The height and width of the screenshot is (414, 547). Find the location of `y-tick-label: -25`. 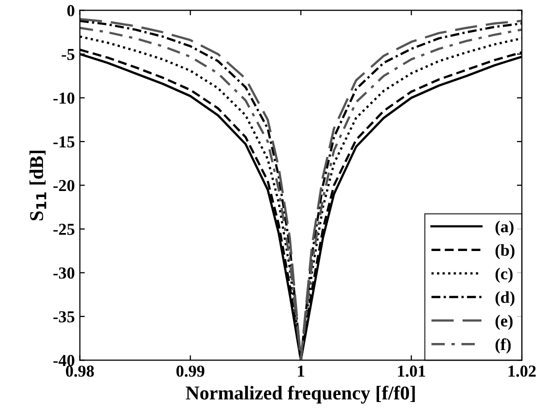

y-tick-label: -25 is located at coordinates (63, 229).